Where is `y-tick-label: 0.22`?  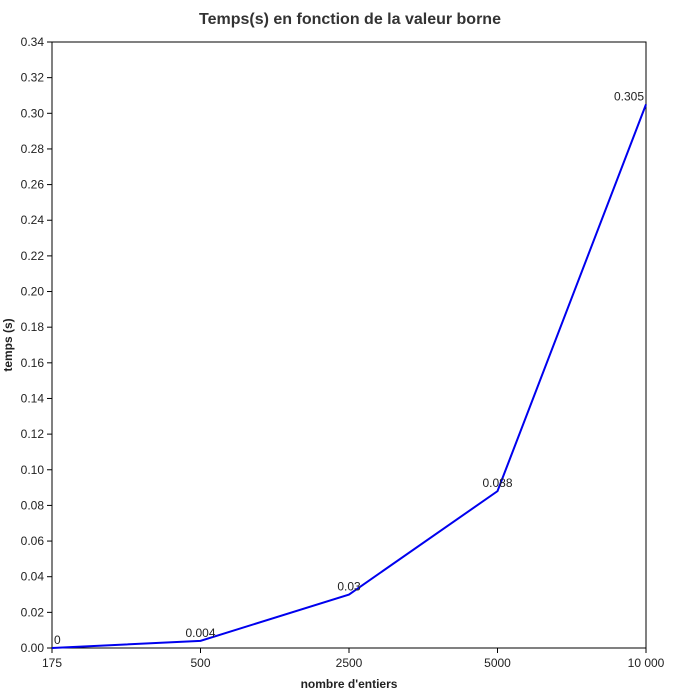
y-tick-label: 0.22 is located at coordinates (33, 256).